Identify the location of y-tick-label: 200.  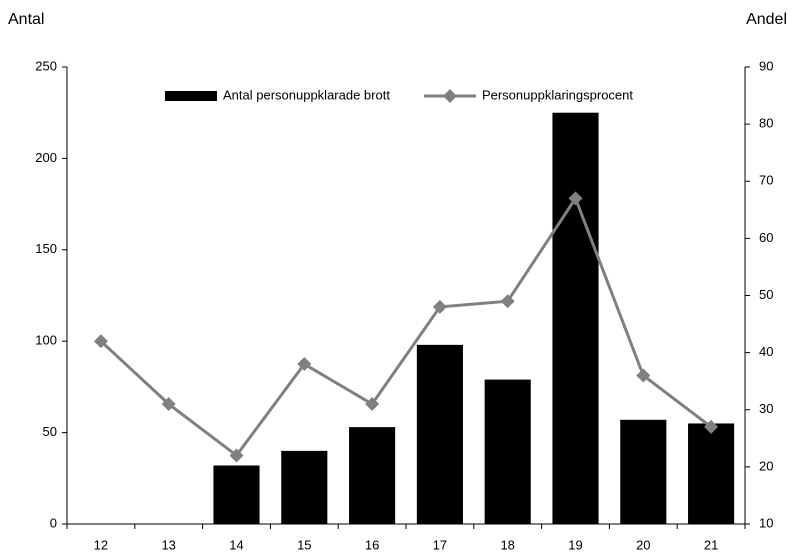
(46, 157).